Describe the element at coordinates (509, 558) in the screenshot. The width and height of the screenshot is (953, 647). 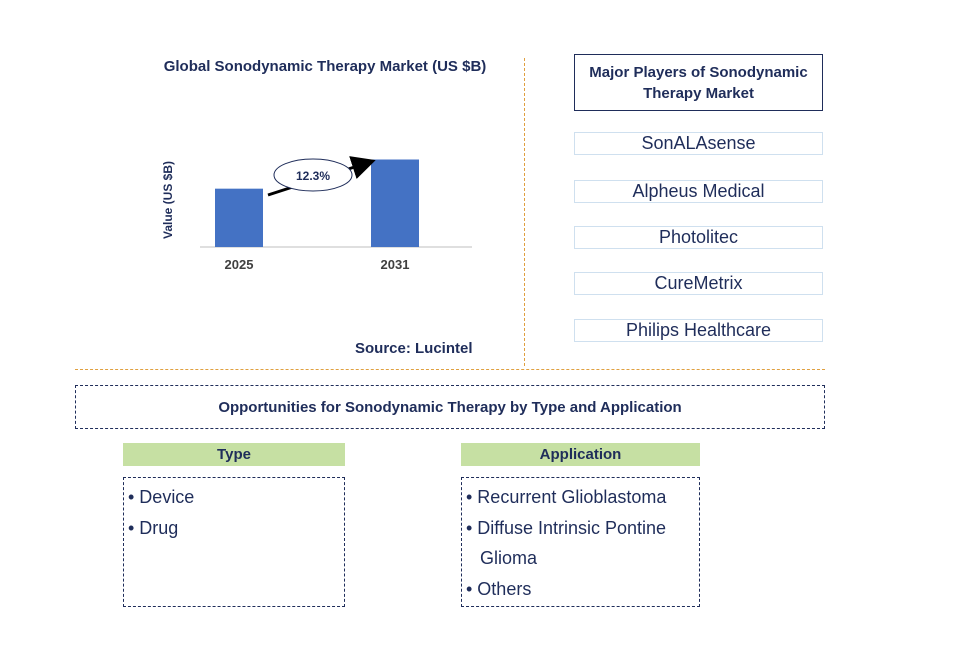
I see `list-item: Glioma` at that location.